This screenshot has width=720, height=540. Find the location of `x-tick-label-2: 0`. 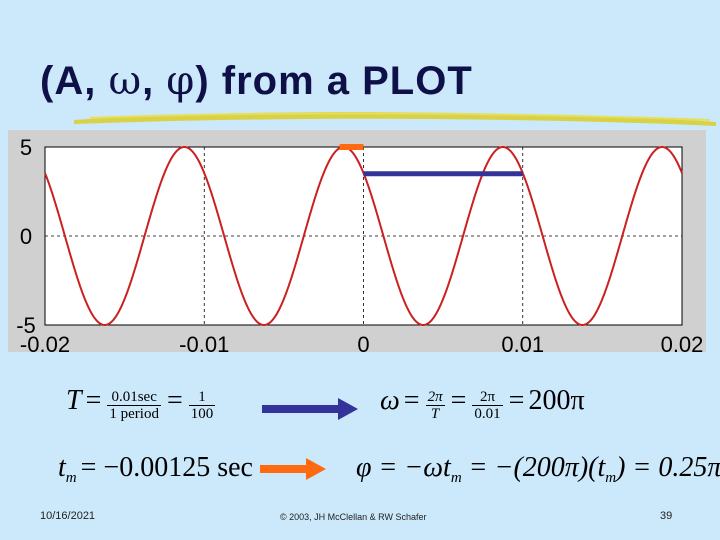

x-tick-label-2: 0 is located at coordinates (363, 344).